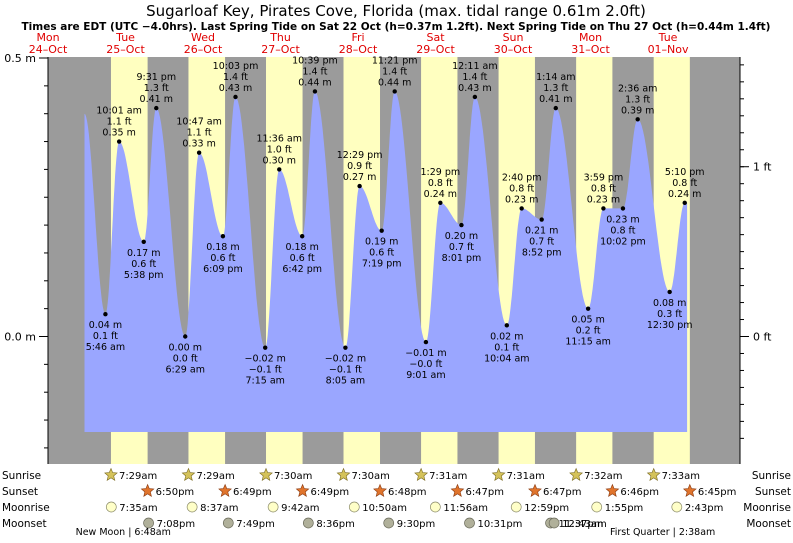  I want to click on high-tide-label: 2:40 pm, so click(522, 177).